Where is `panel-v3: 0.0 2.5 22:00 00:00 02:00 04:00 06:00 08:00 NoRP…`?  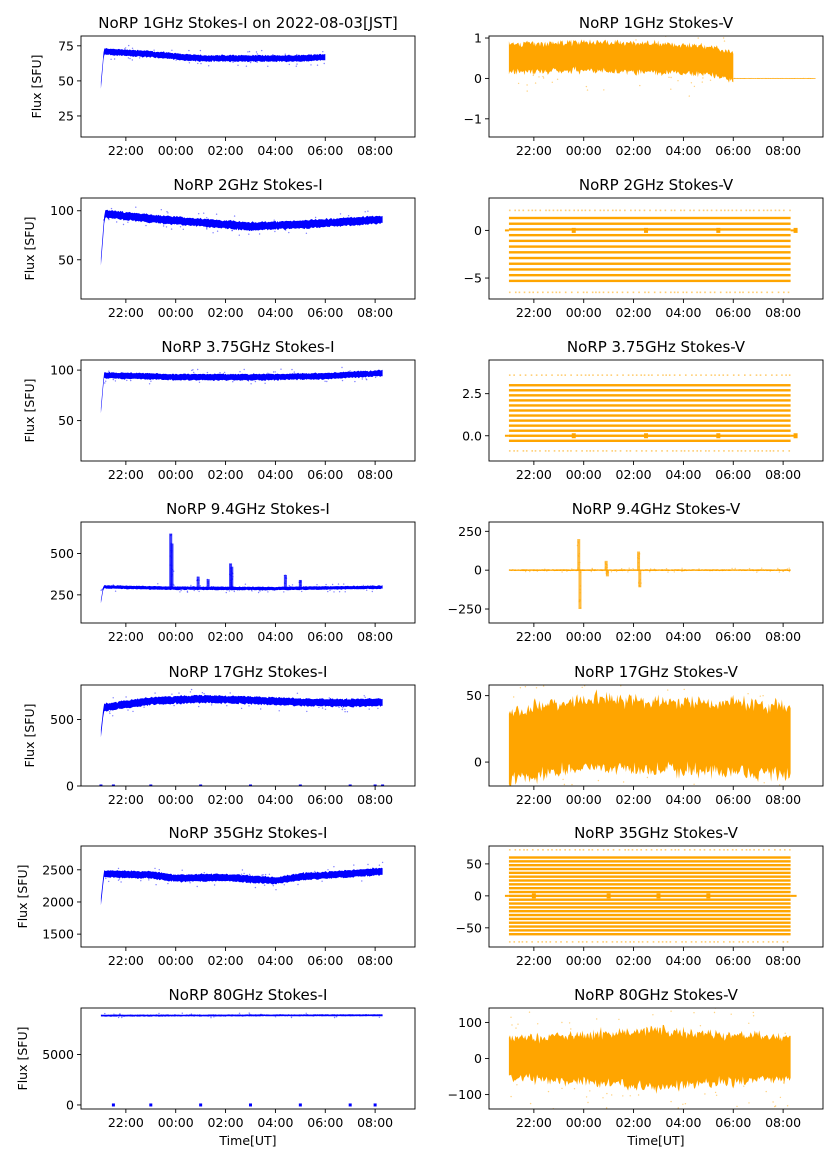 panel-v3: 0.0 2.5 22:00 00:00 02:00 04:00 06:00 08:00 NoRP… is located at coordinates (643, 410).